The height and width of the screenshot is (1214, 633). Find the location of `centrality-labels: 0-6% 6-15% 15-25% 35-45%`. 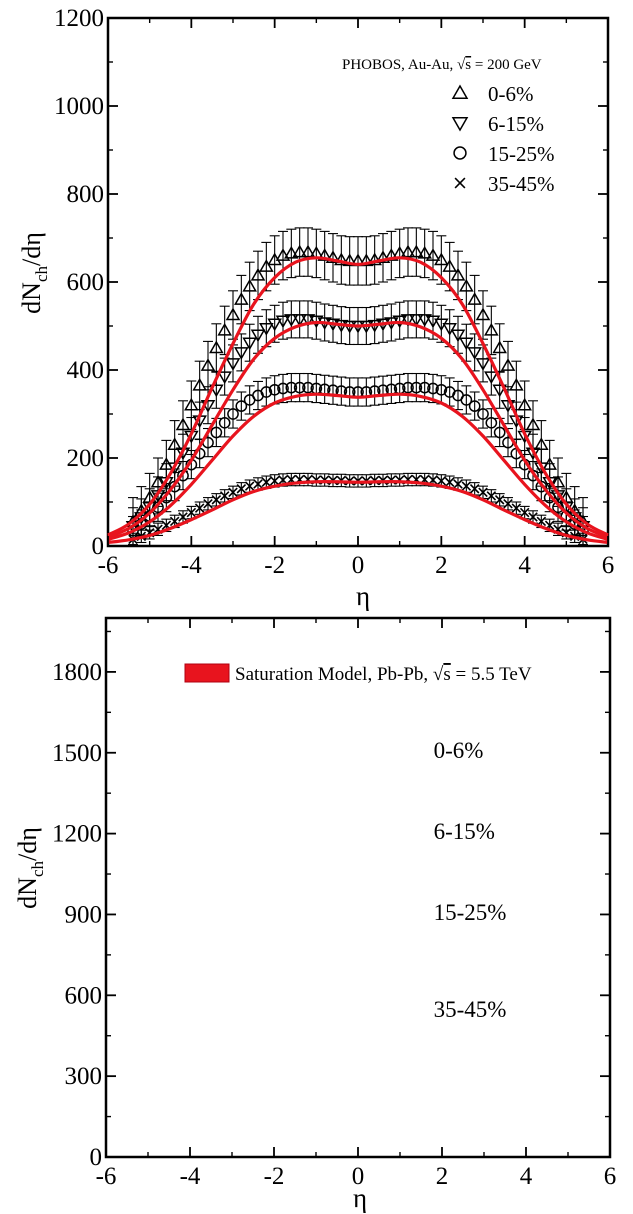

centrality-labels: 0-6% 6-15% 15-25% 35-45% is located at coordinates (470, 880).